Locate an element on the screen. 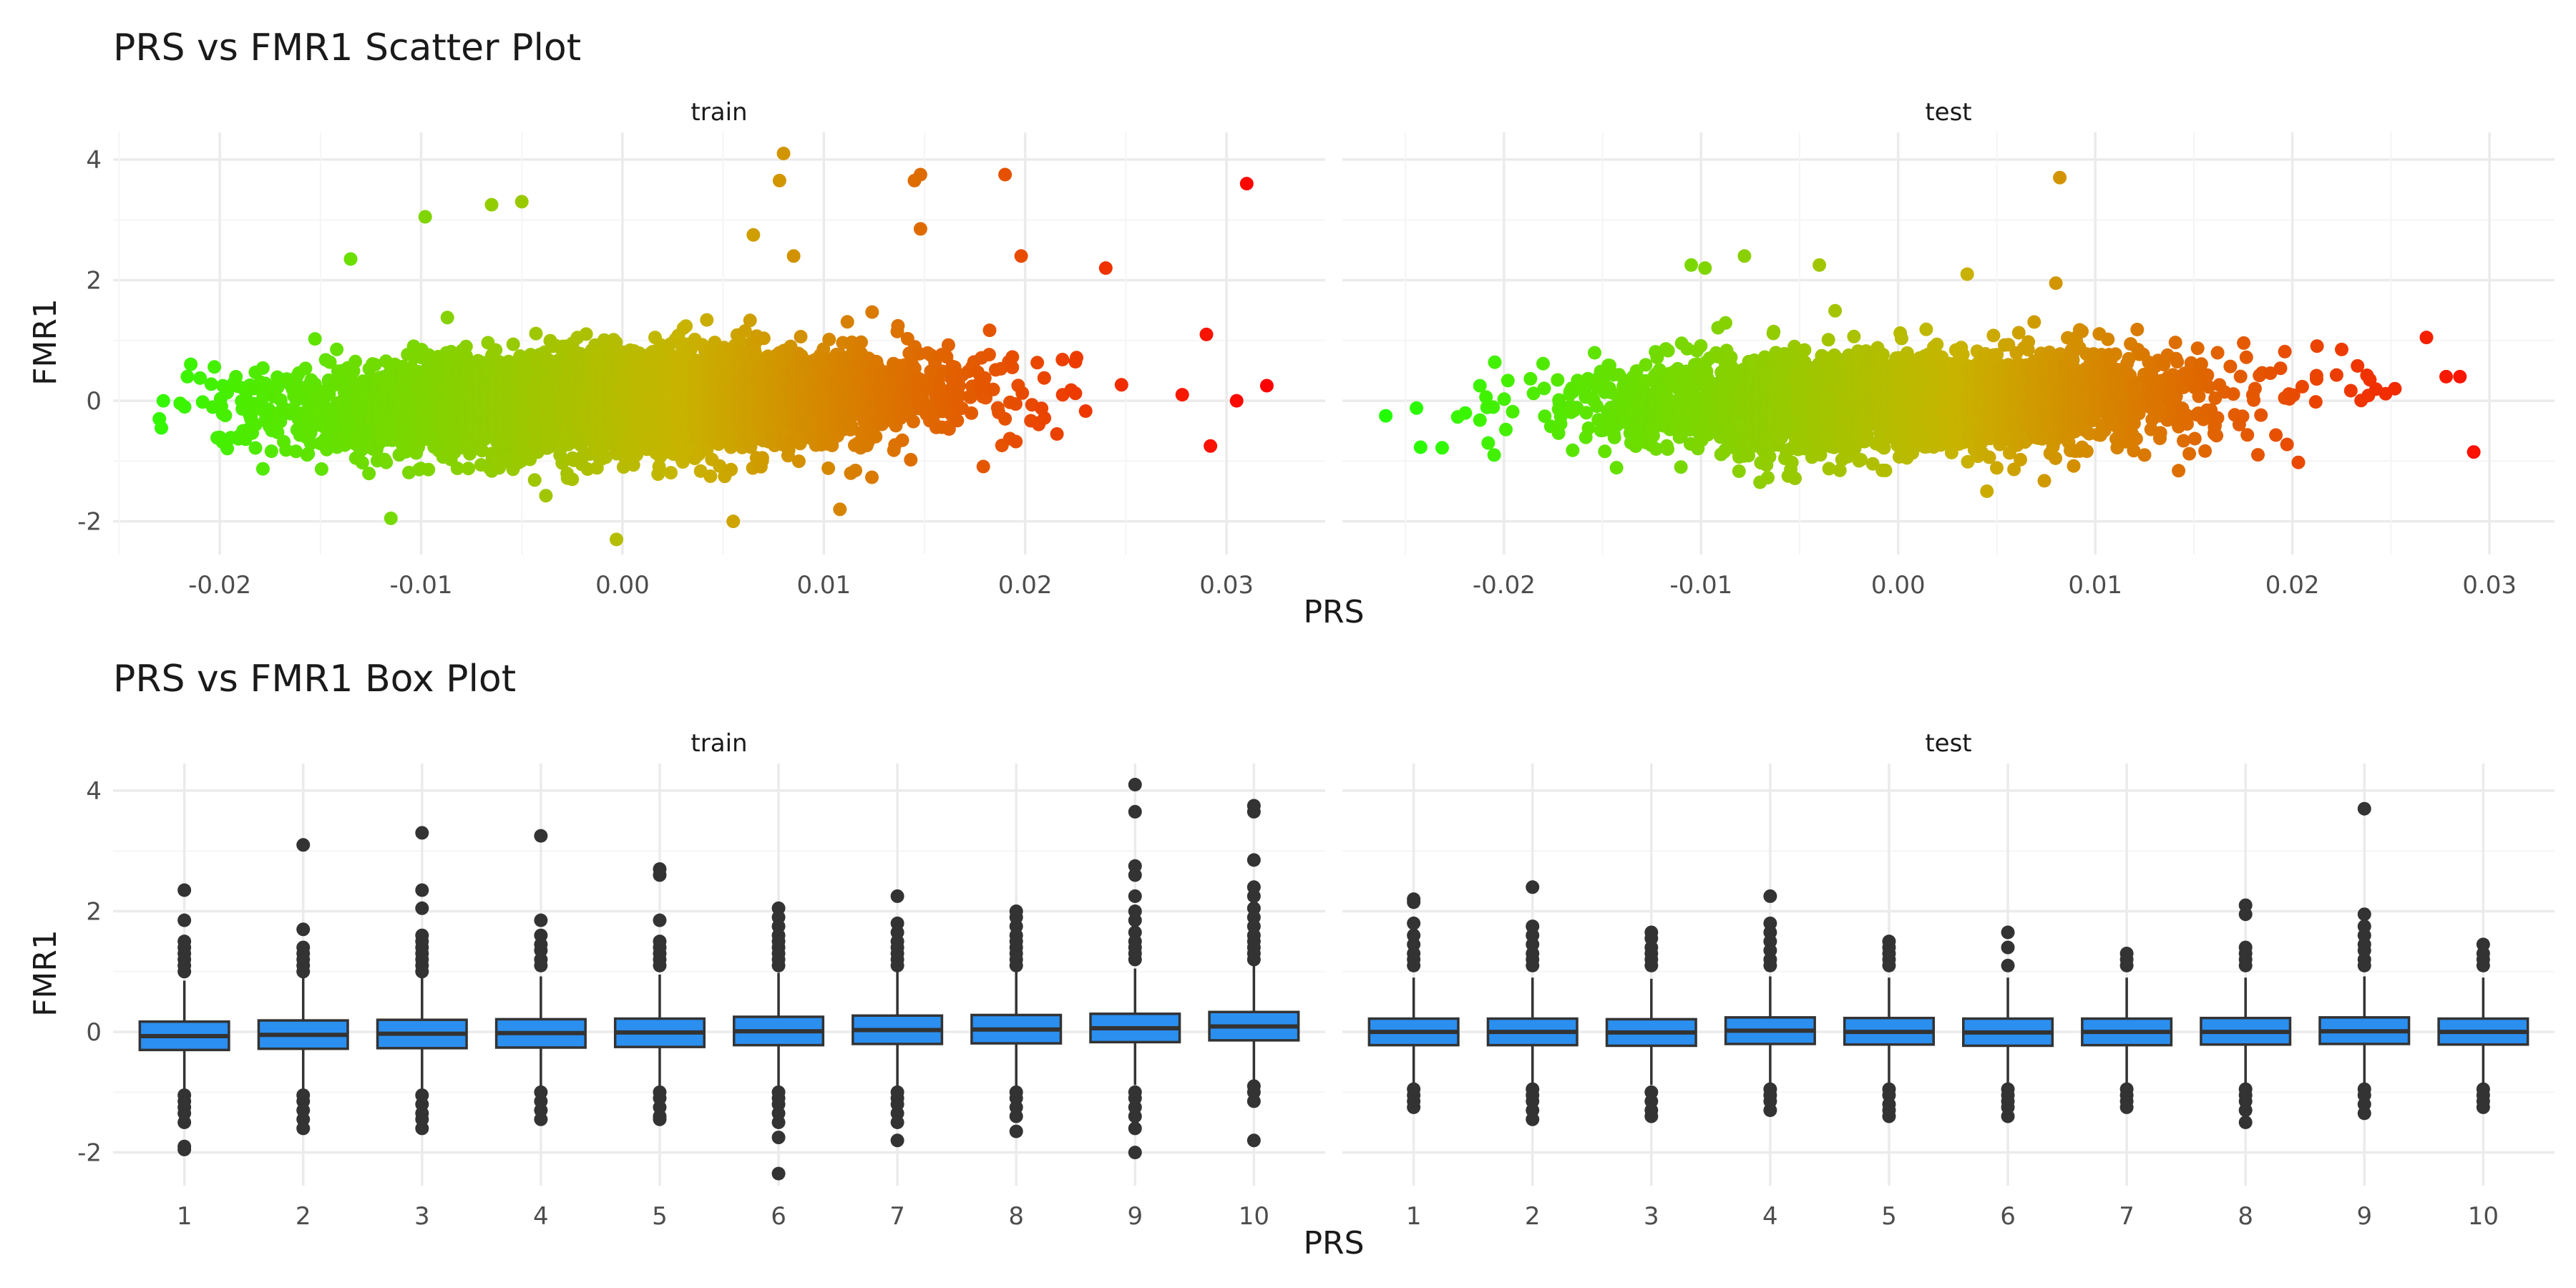 The image size is (2576, 1288). scatter-y-axis-title: FMR1 is located at coordinates (45, 342).